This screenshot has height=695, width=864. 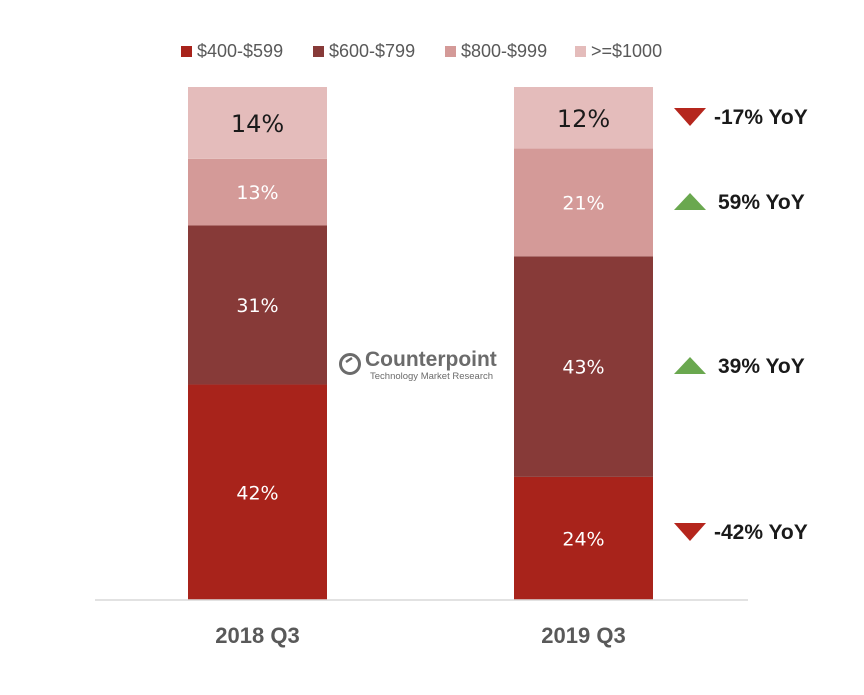 What do you see at coordinates (420, 635) in the screenshot?
I see `x-tick-labels: 2018 Q3 2019 Q3` at bounding box center [420, 635].